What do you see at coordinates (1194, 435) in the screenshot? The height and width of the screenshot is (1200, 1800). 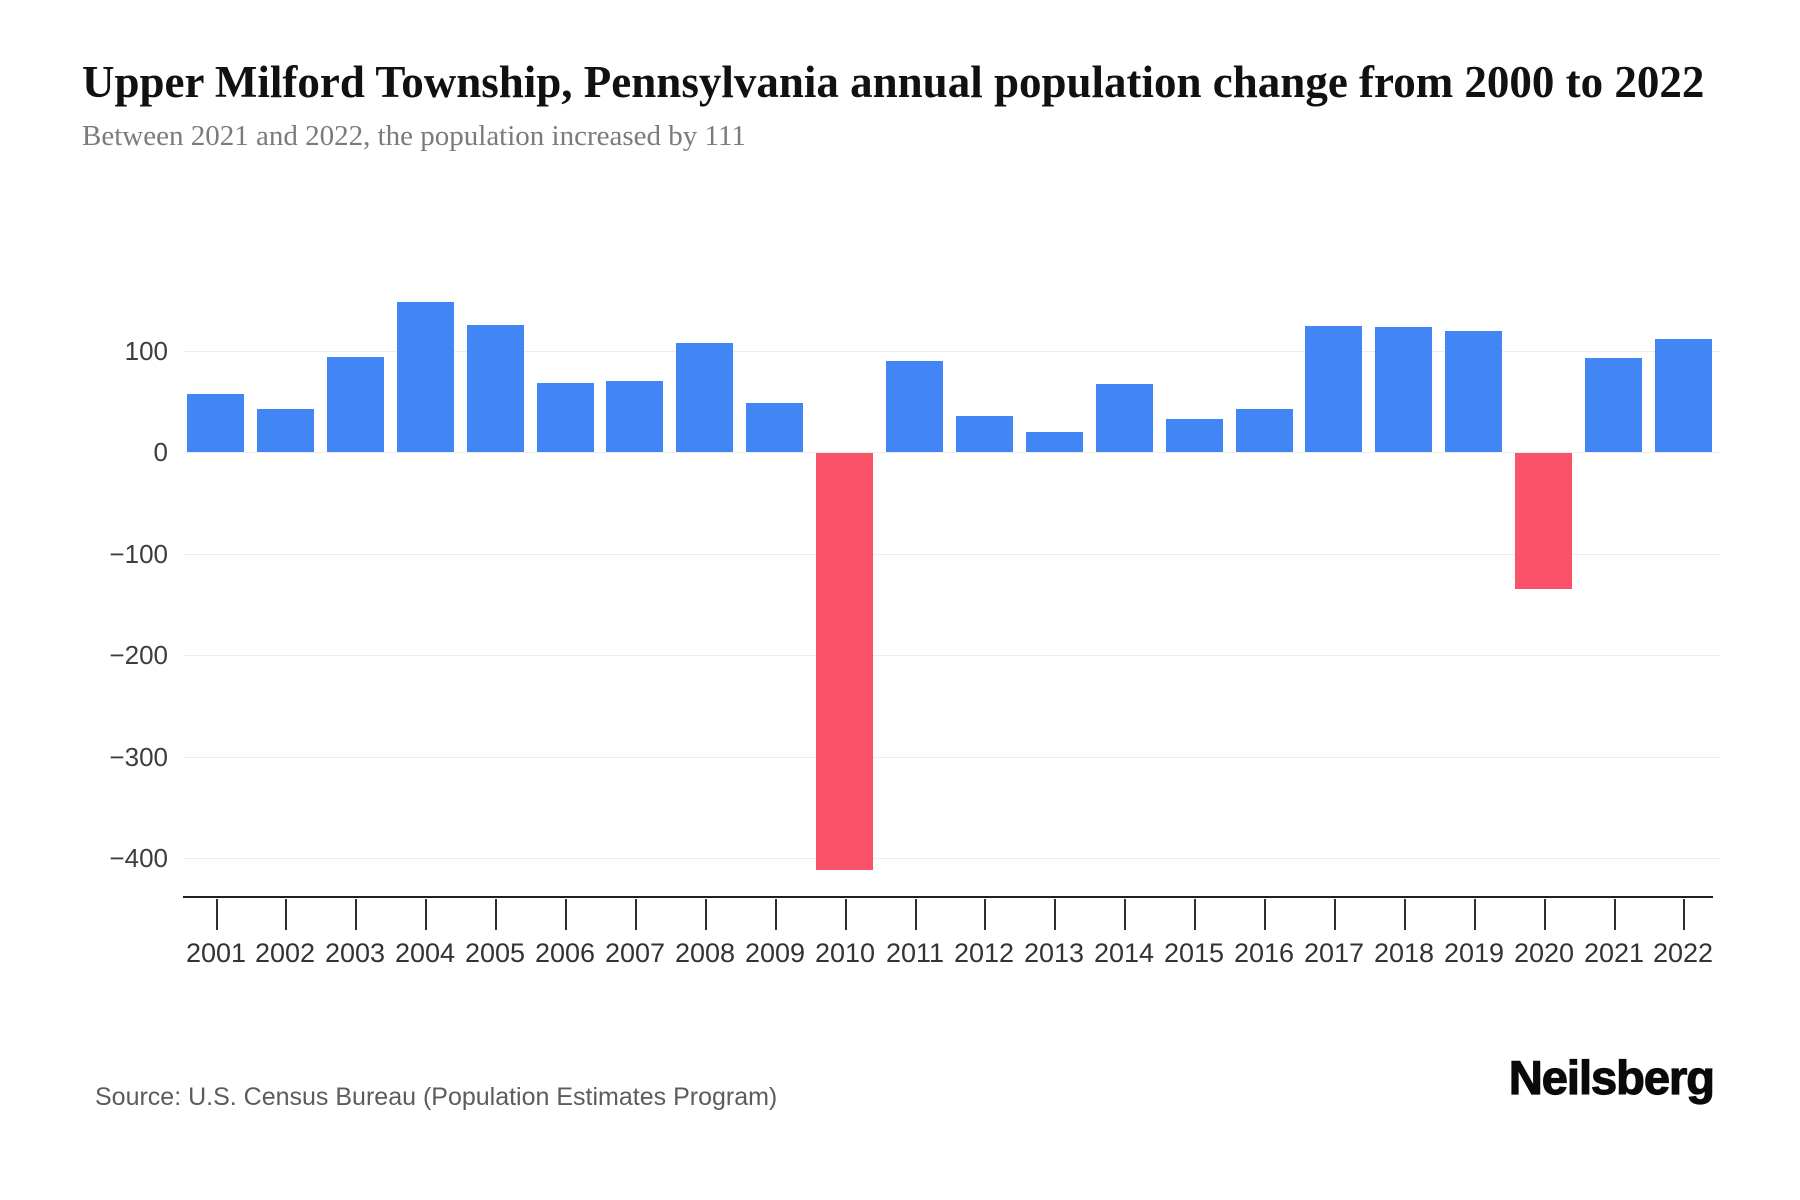 I see `bar-2015` at bounding box center [1194, 435].